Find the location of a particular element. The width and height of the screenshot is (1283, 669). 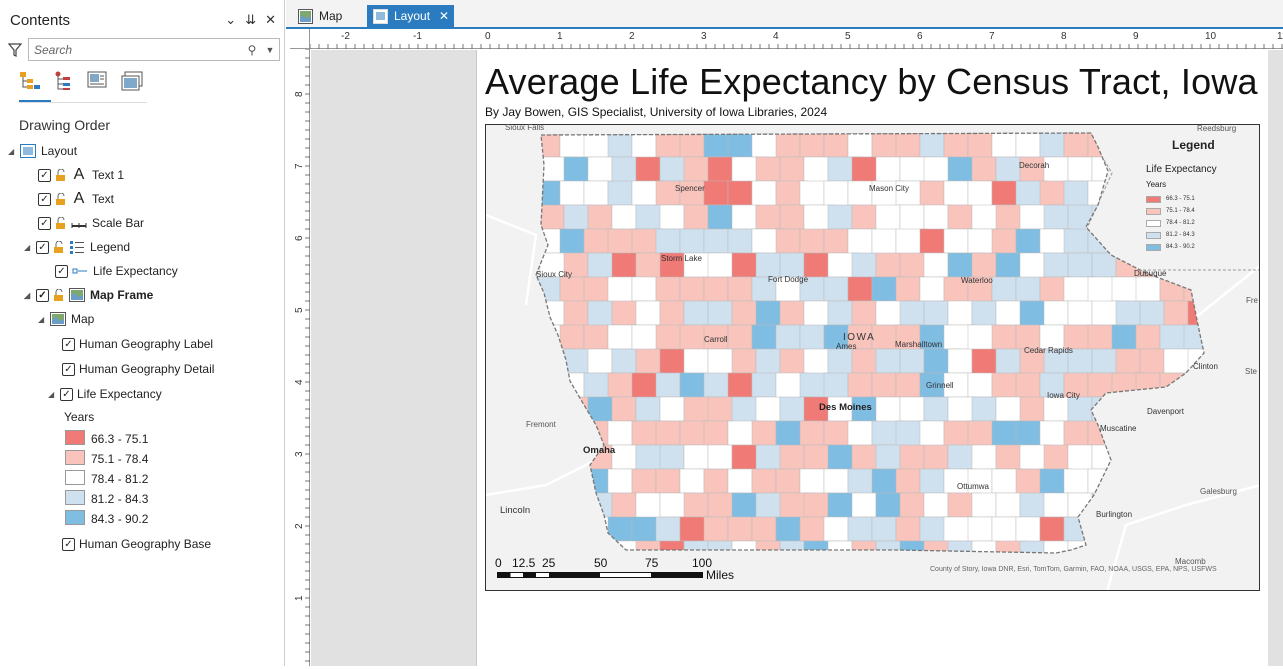

list-by-selection-icon is located at coordinates (98, 81).